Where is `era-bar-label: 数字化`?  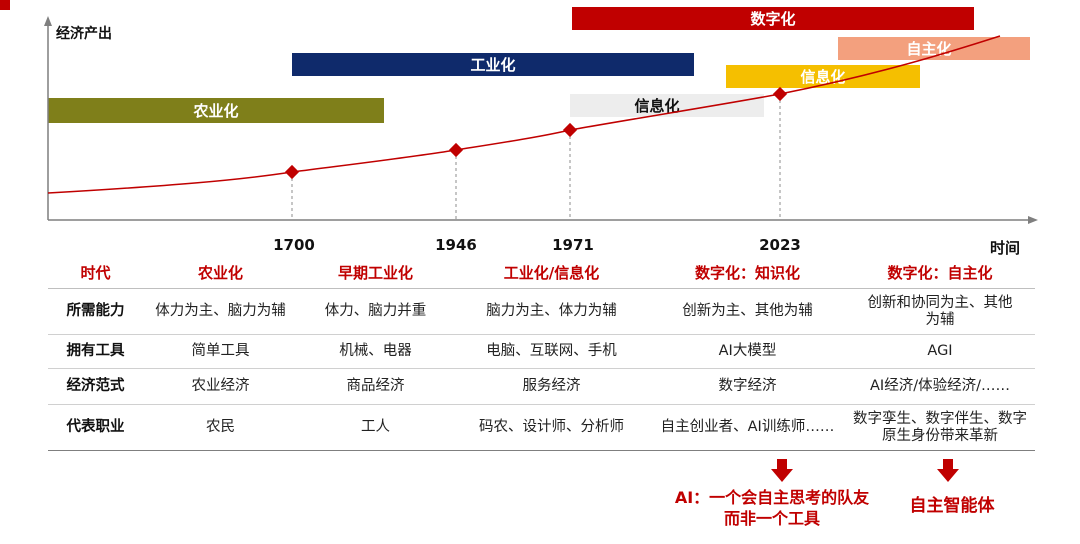 era-bar-label: 数字化 is located at coordinates (773, 19).